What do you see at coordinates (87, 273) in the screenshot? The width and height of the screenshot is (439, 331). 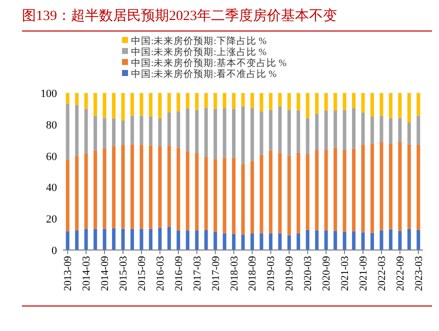 I see `x-tick-label: 2014-03` at bounding box center [87, 273].